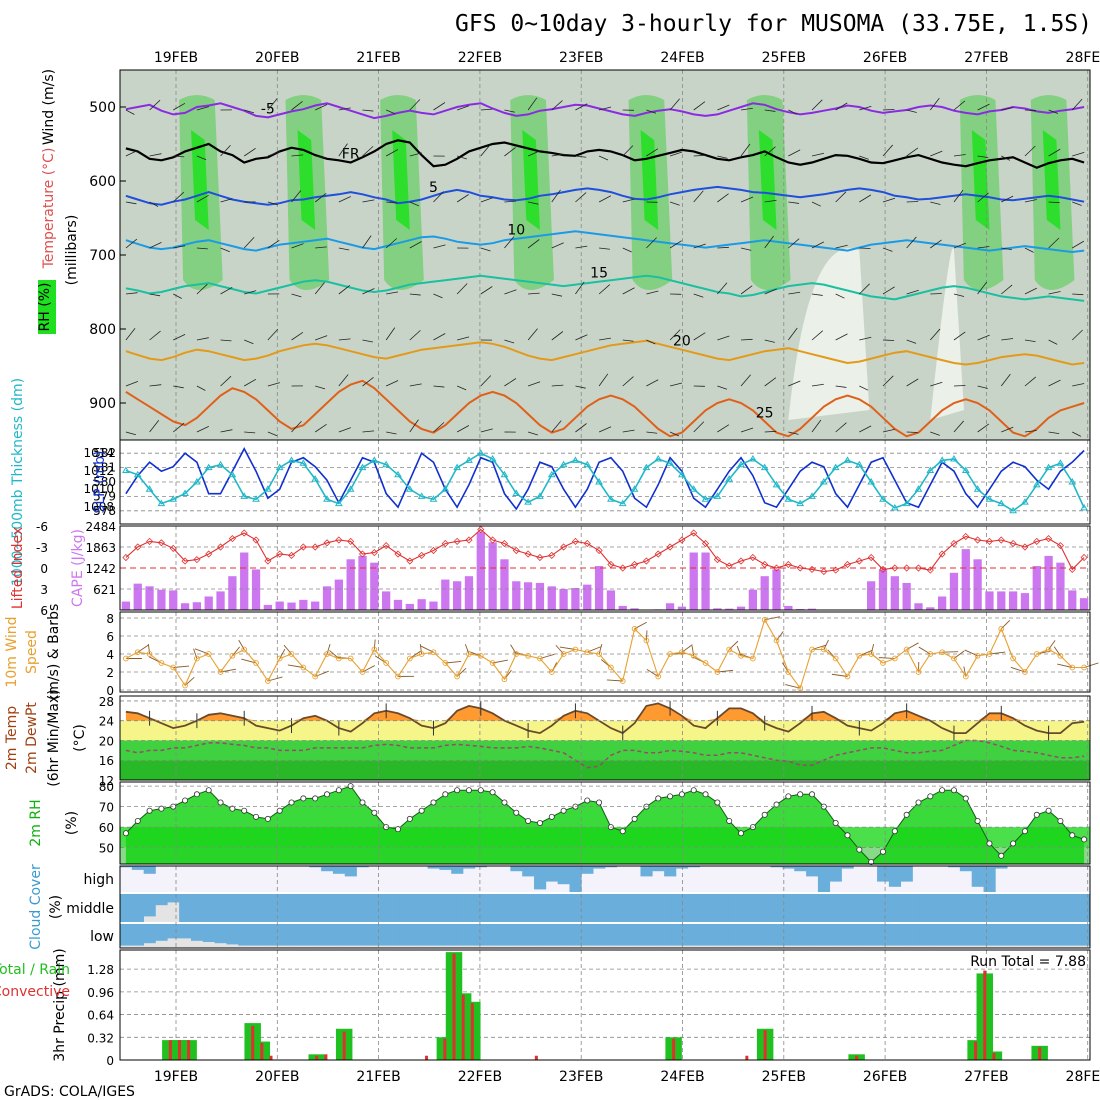 Image resolution: width=1100 pixels, height=1100 pixels. I want to click on y-tick-label: 4, so click(110, 655).